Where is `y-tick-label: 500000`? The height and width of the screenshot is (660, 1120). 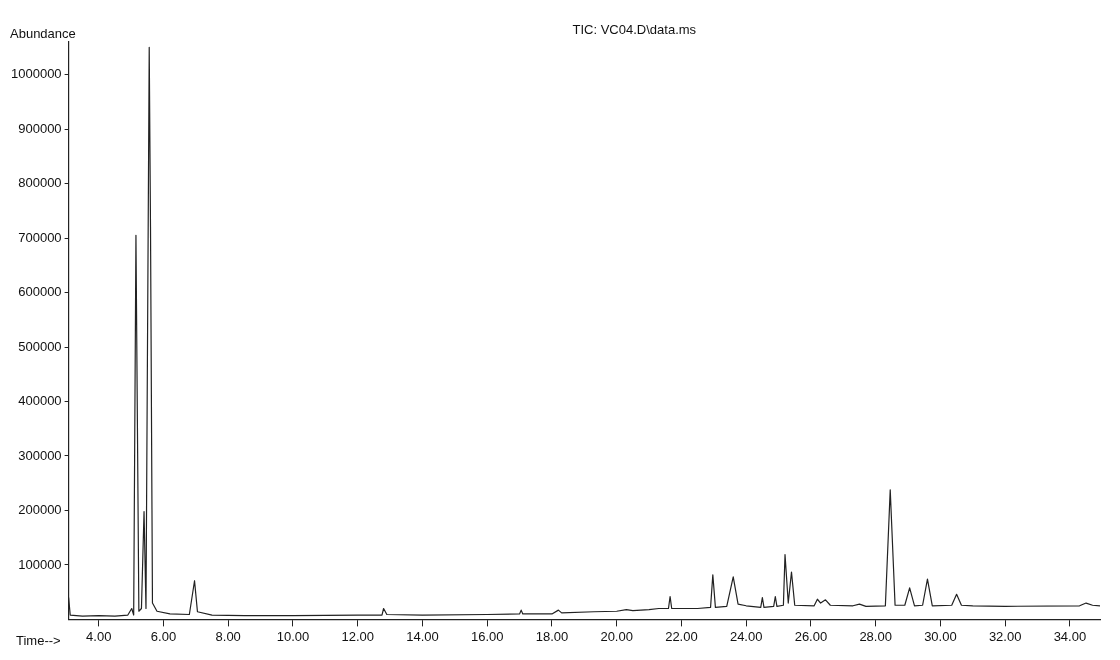 y-tick-label: 500000 is located at coordinates (40, 346).